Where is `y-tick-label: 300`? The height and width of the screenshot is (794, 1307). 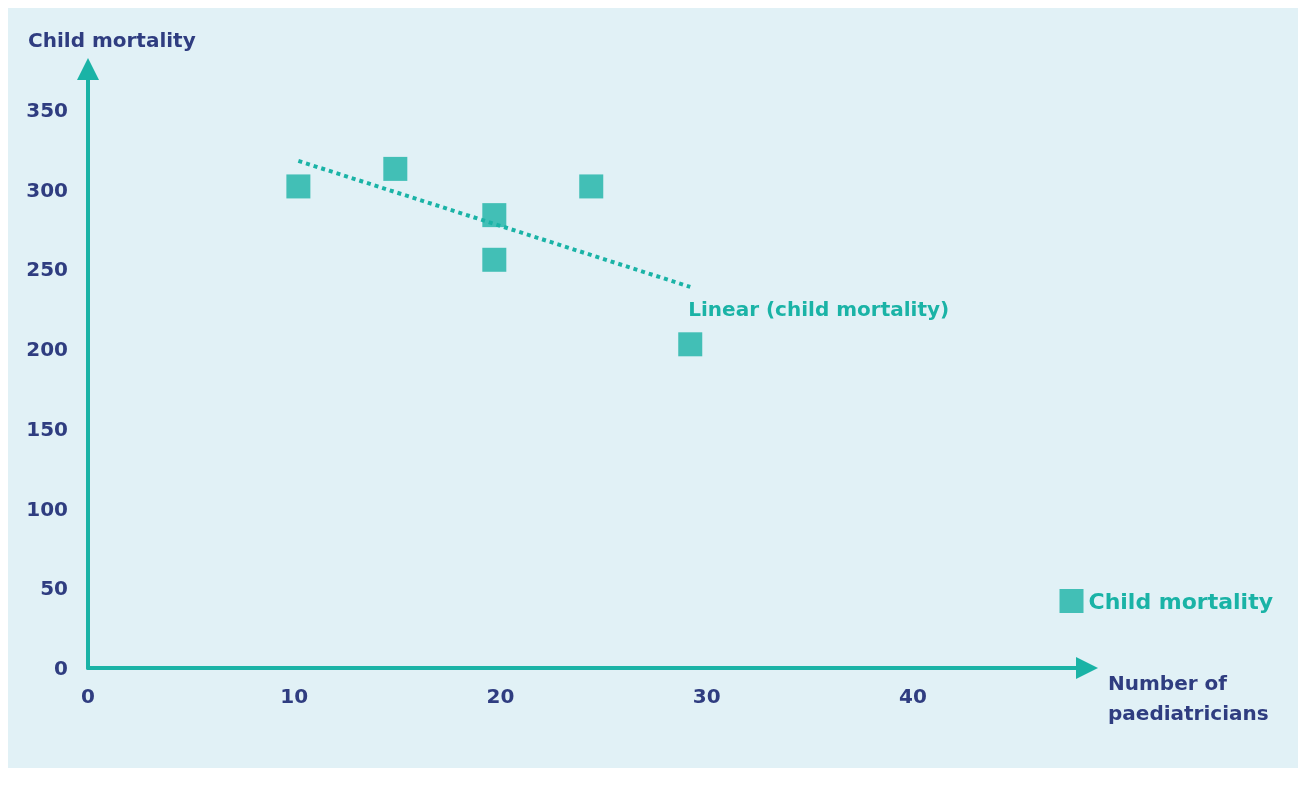 y-tick-label: 300 is located at coordinates (47, 189).